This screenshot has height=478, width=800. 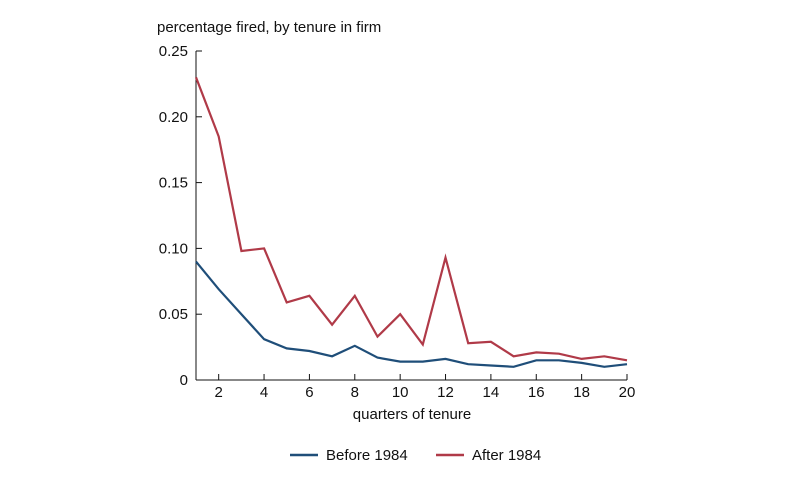 I want to click on y-tick-label: 0.15, so click(x=173, y=183).